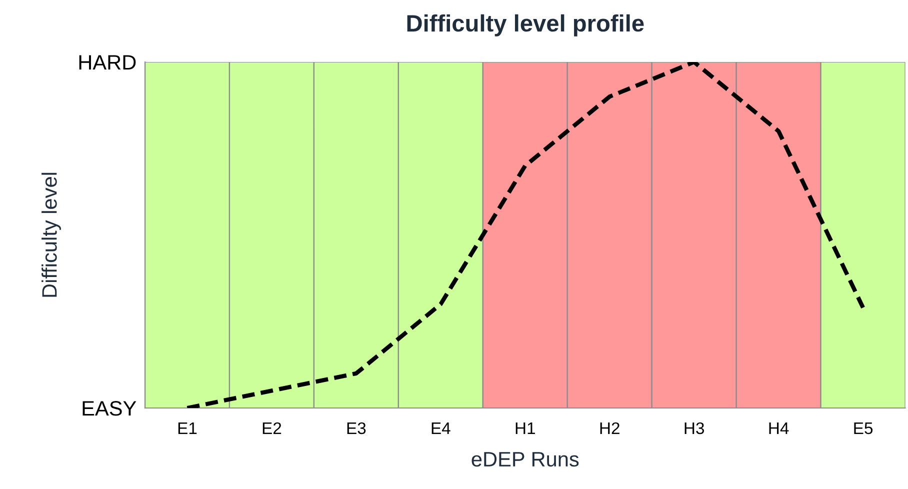 This screenshot has height=489, width=908. Describe the element at coordinates (863, 428) in the screenshot. I see `x-tick-label: E5` at that location.